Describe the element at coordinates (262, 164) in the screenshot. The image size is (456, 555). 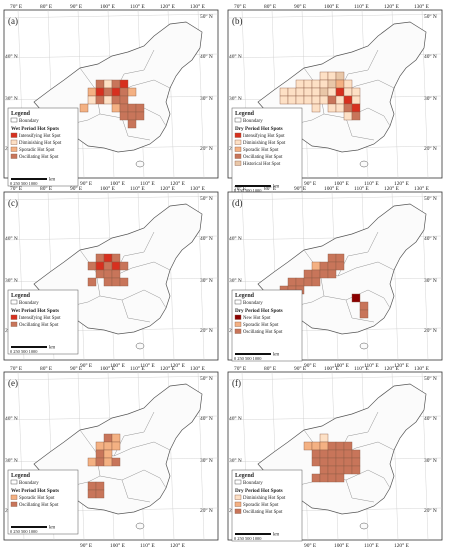
I see `legend-item-label: Historical Hot Spot` at that location.